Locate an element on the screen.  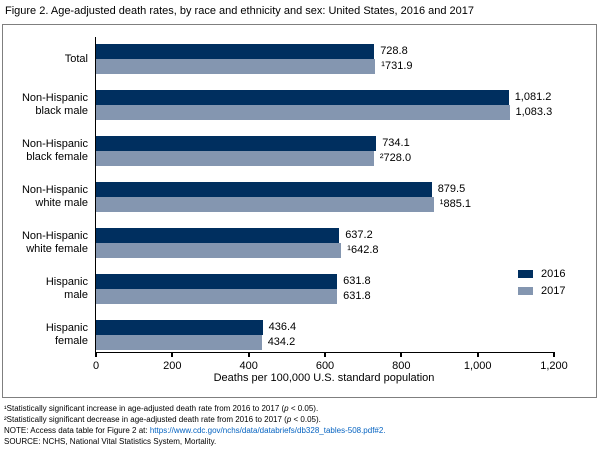
legend-entry-2016: 2016 is located at coordinates (541, 273).